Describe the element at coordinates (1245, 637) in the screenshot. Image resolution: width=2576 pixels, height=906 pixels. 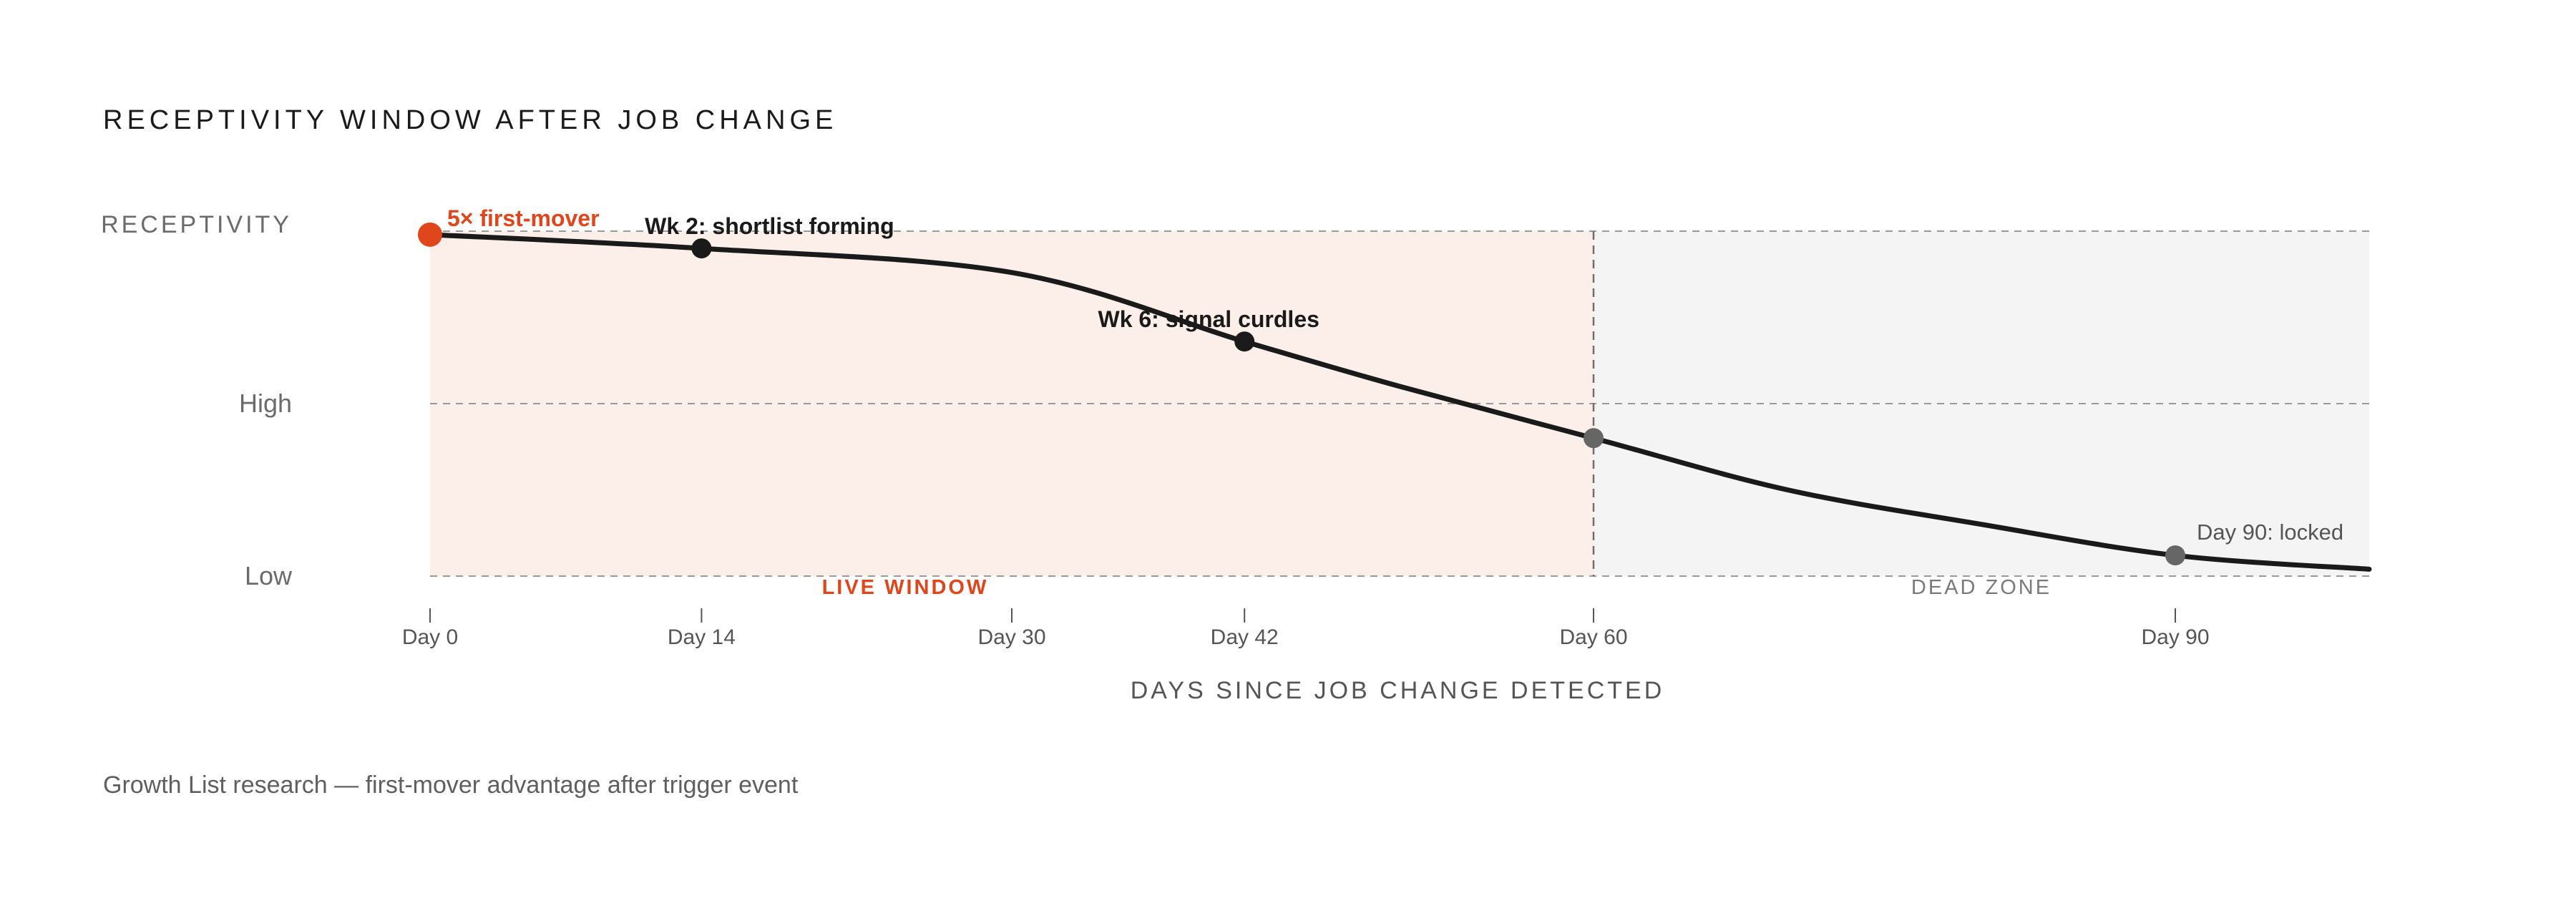
I see `x-tick-label-3: Day 42` at that location.